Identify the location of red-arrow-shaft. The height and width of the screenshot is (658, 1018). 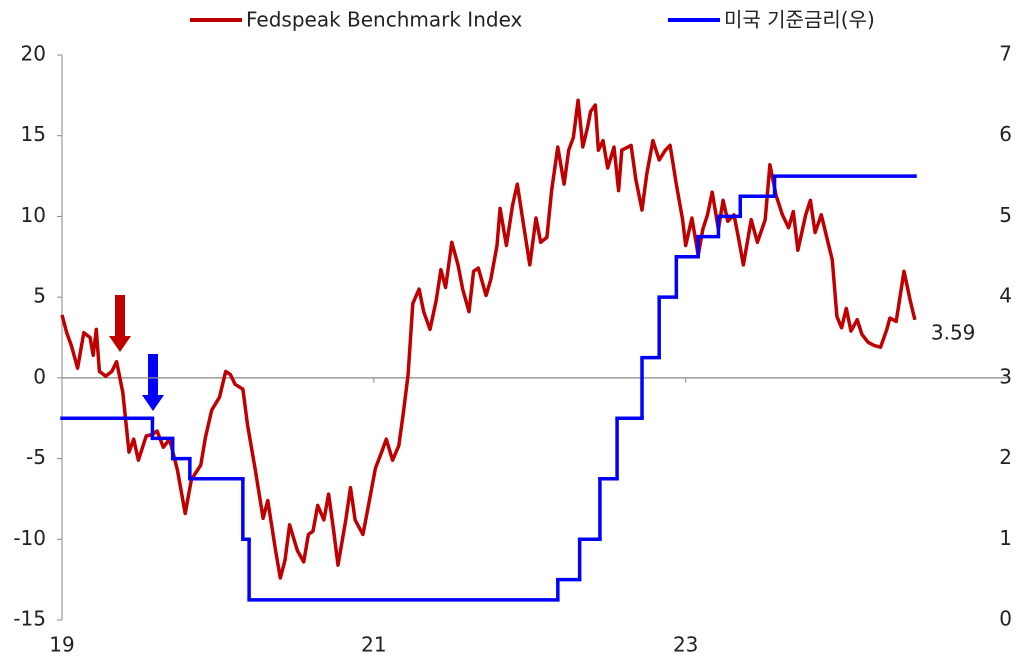
(120, 316).